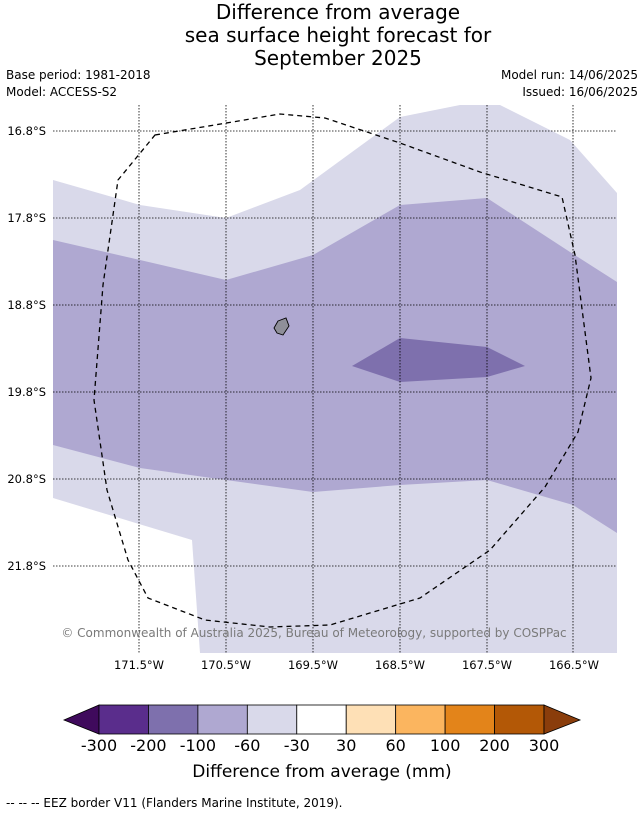  Describe the element at coordinates (313, 665) in the screenshot. I see `lon-label: 169.5°W` at that location.